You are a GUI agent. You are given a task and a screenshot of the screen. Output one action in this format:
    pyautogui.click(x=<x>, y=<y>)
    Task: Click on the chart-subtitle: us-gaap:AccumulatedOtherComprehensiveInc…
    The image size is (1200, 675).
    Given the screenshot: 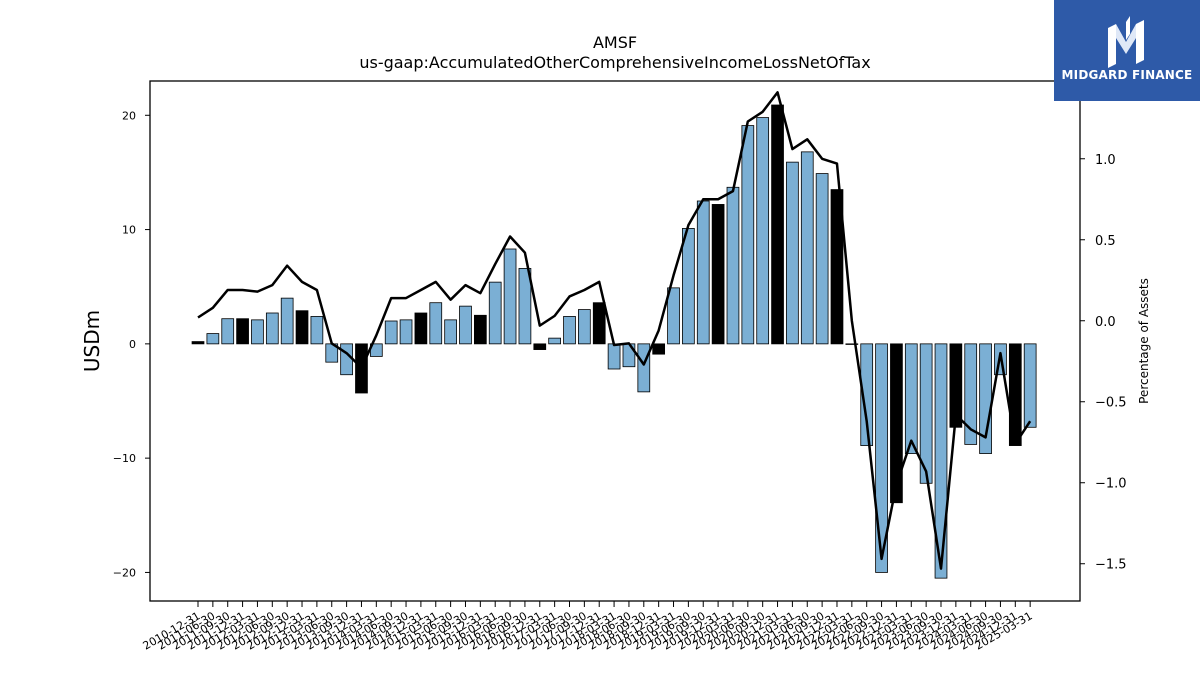 What is the action you would take?
    pyautogui.click(x=614, y=62)
    